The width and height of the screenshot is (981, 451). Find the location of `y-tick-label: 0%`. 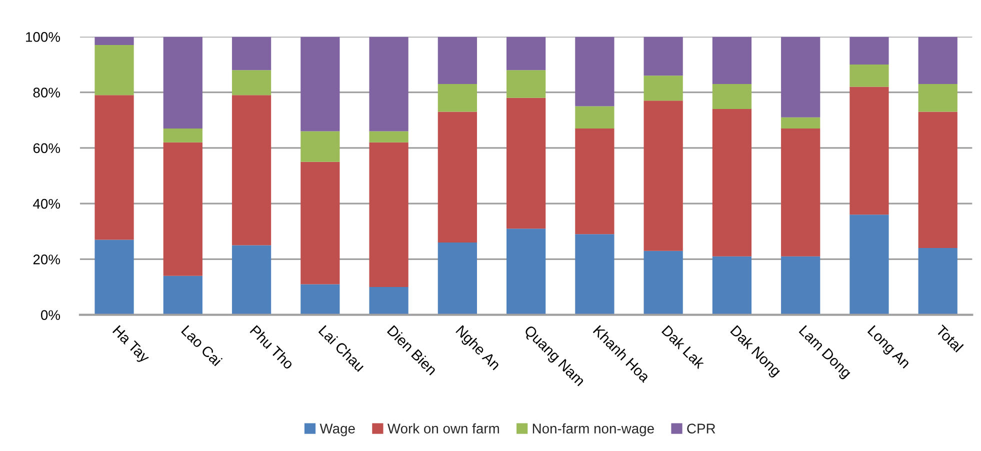

y-tick-label: 0% is located at coordinates (50, 315).